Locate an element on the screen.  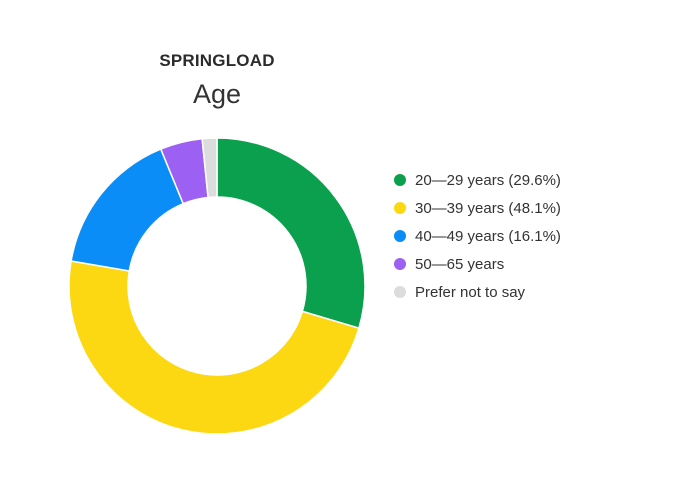
brand-name: SPRINGLOAD is located at coordinates (217, 60).